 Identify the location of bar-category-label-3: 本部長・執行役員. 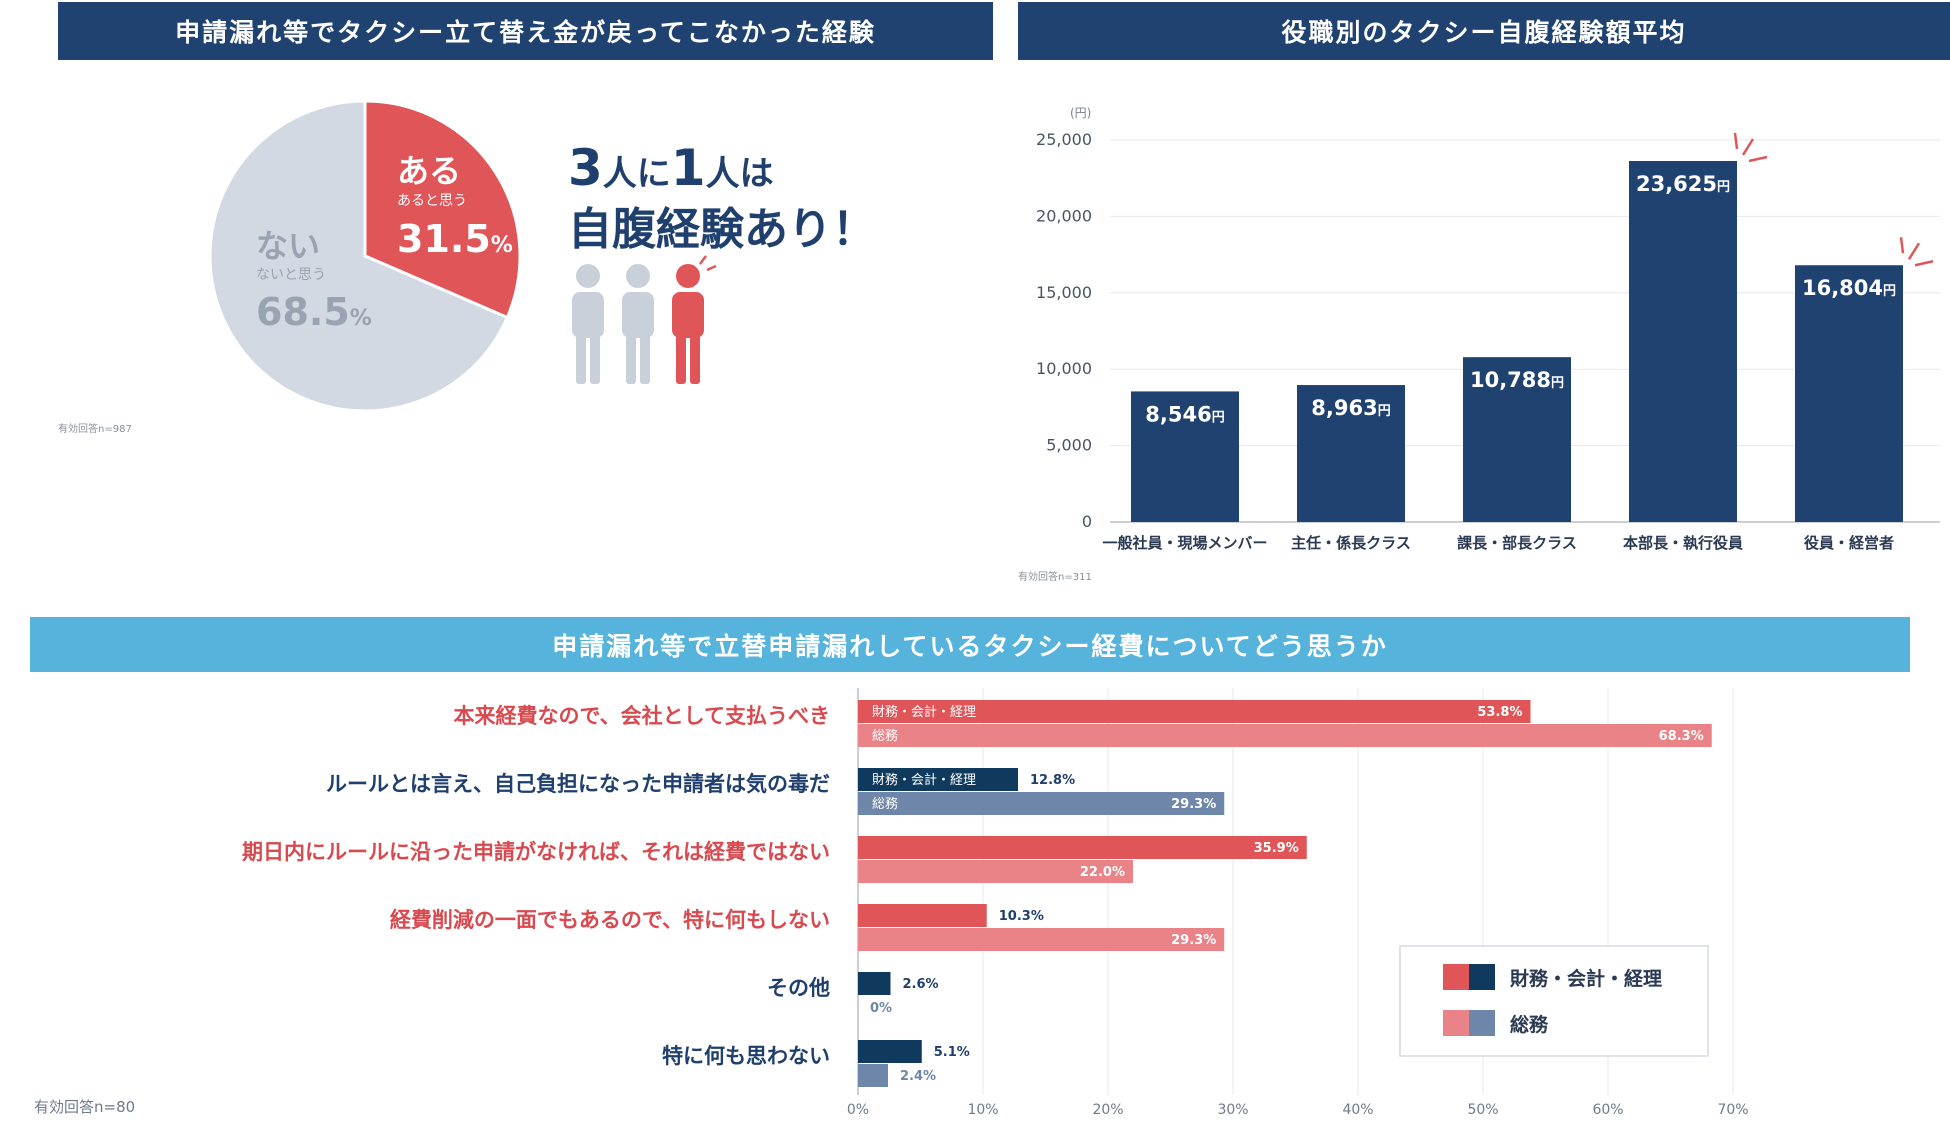
(1683, 543).